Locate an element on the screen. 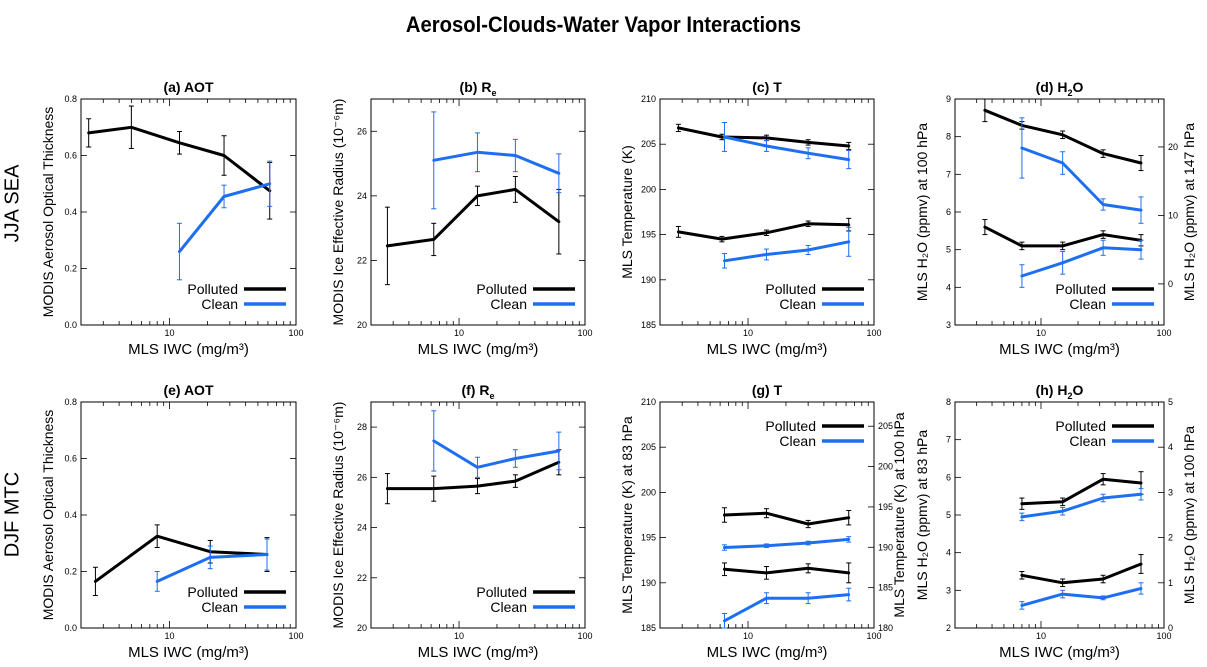 This screenshot has width=1207, height=667. y-tick-label: 22 is located at coordinates (362, 260).